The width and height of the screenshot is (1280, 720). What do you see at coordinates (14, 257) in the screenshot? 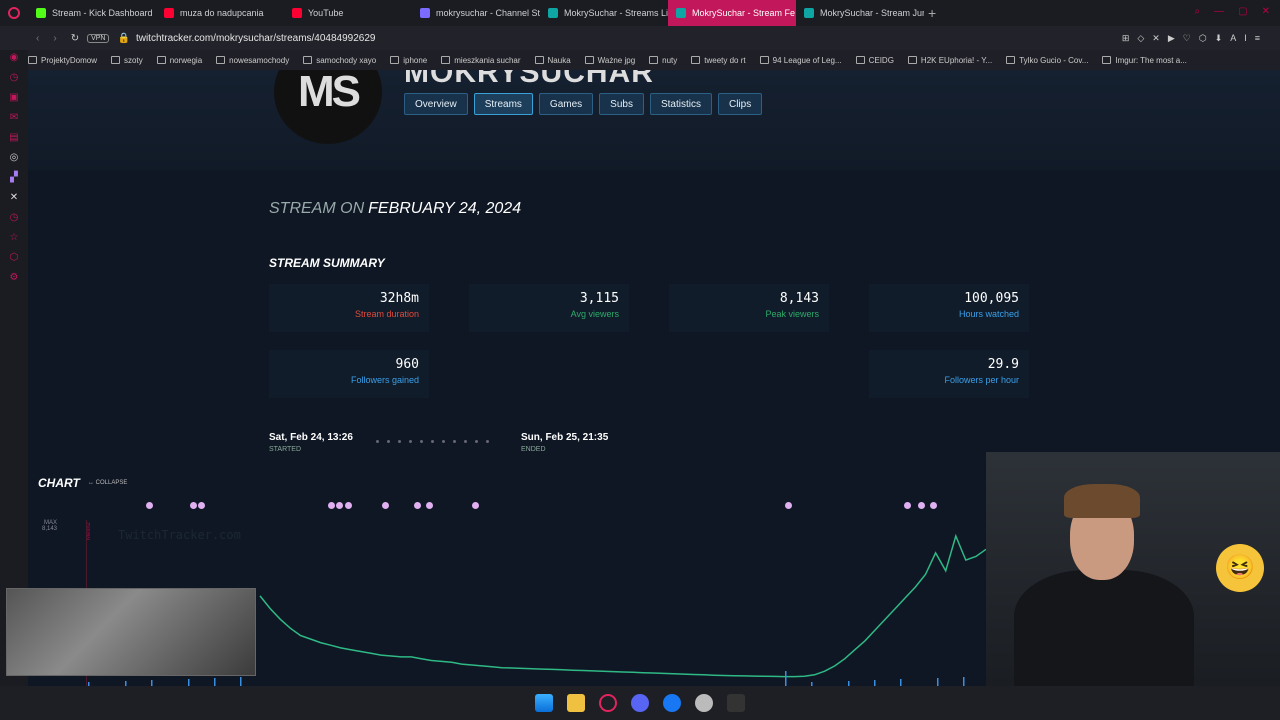
I see `extension-icon: ⬡` at bounding box center [14, 257].